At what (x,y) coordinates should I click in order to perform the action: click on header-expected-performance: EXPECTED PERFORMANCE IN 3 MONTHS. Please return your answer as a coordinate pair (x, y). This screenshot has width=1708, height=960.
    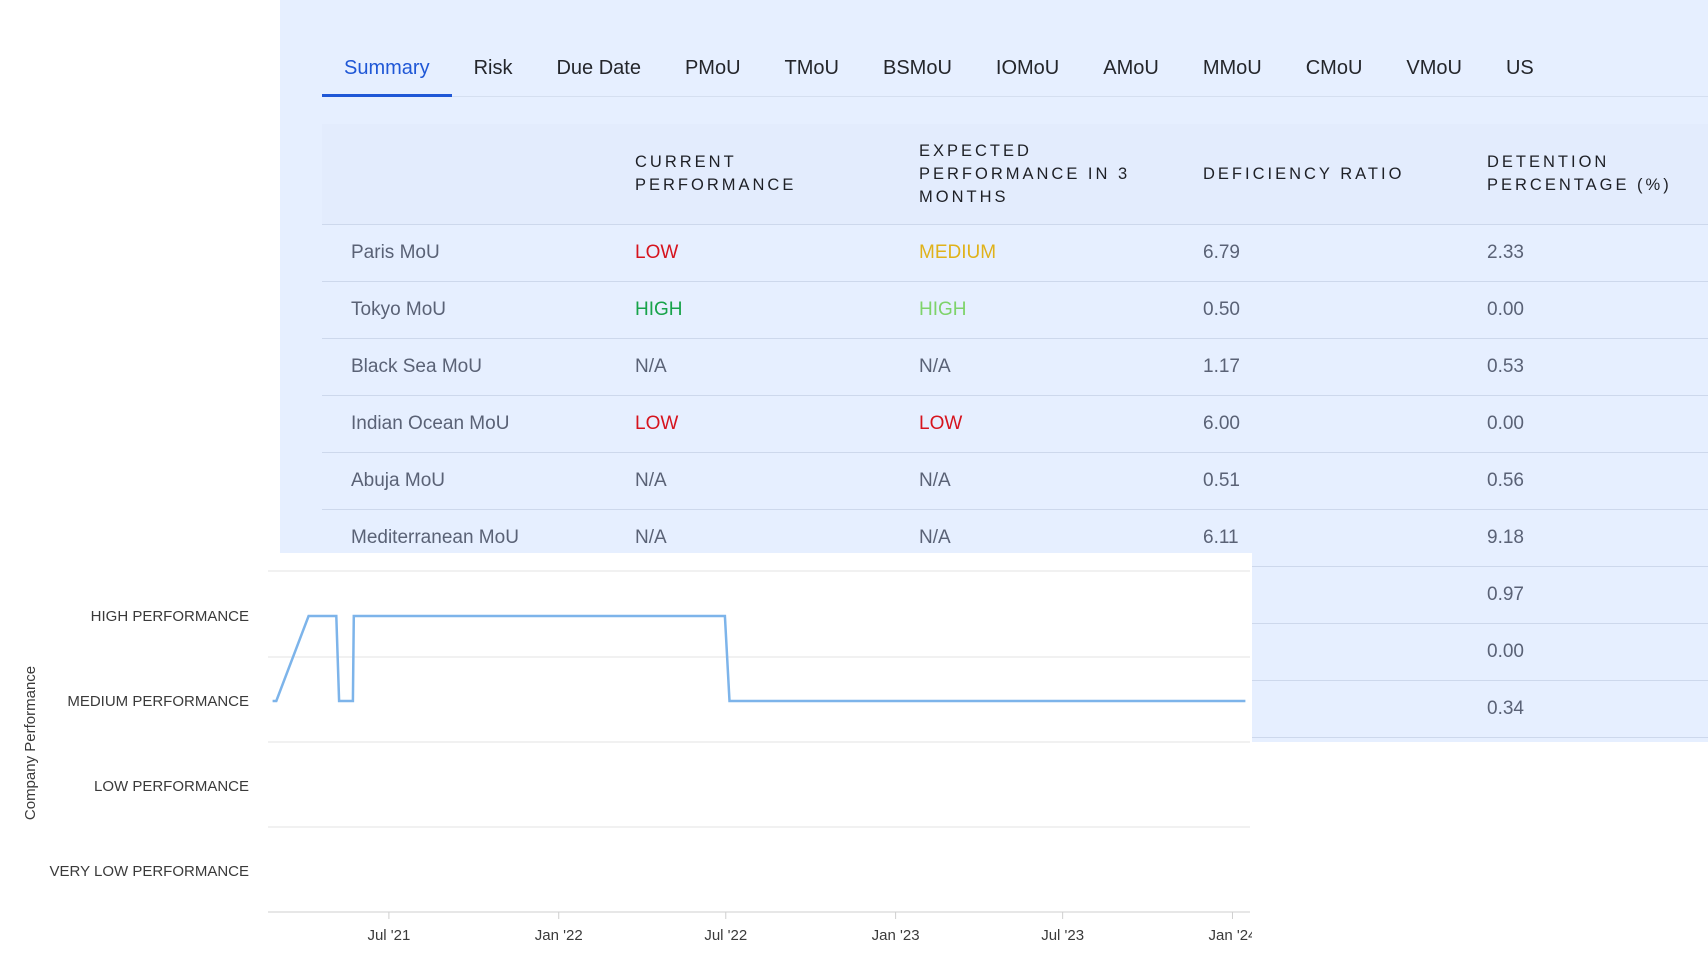
    Looking at the image, I should click on (1025, 173).